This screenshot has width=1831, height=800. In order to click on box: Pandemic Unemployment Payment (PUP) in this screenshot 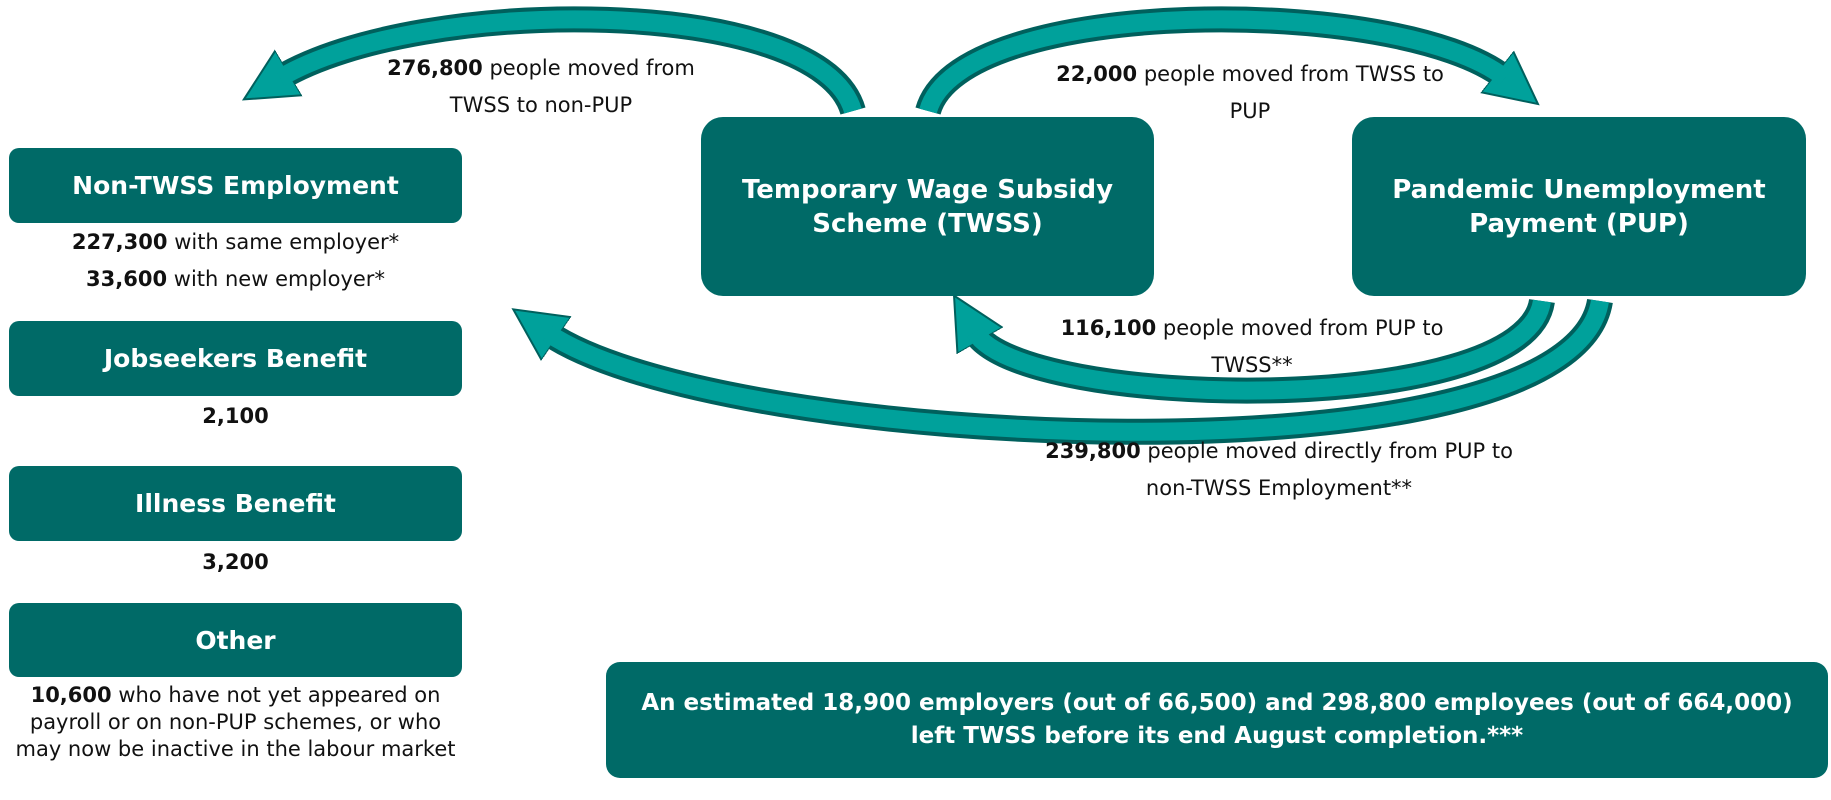, I will do `click(1579, 206)`.